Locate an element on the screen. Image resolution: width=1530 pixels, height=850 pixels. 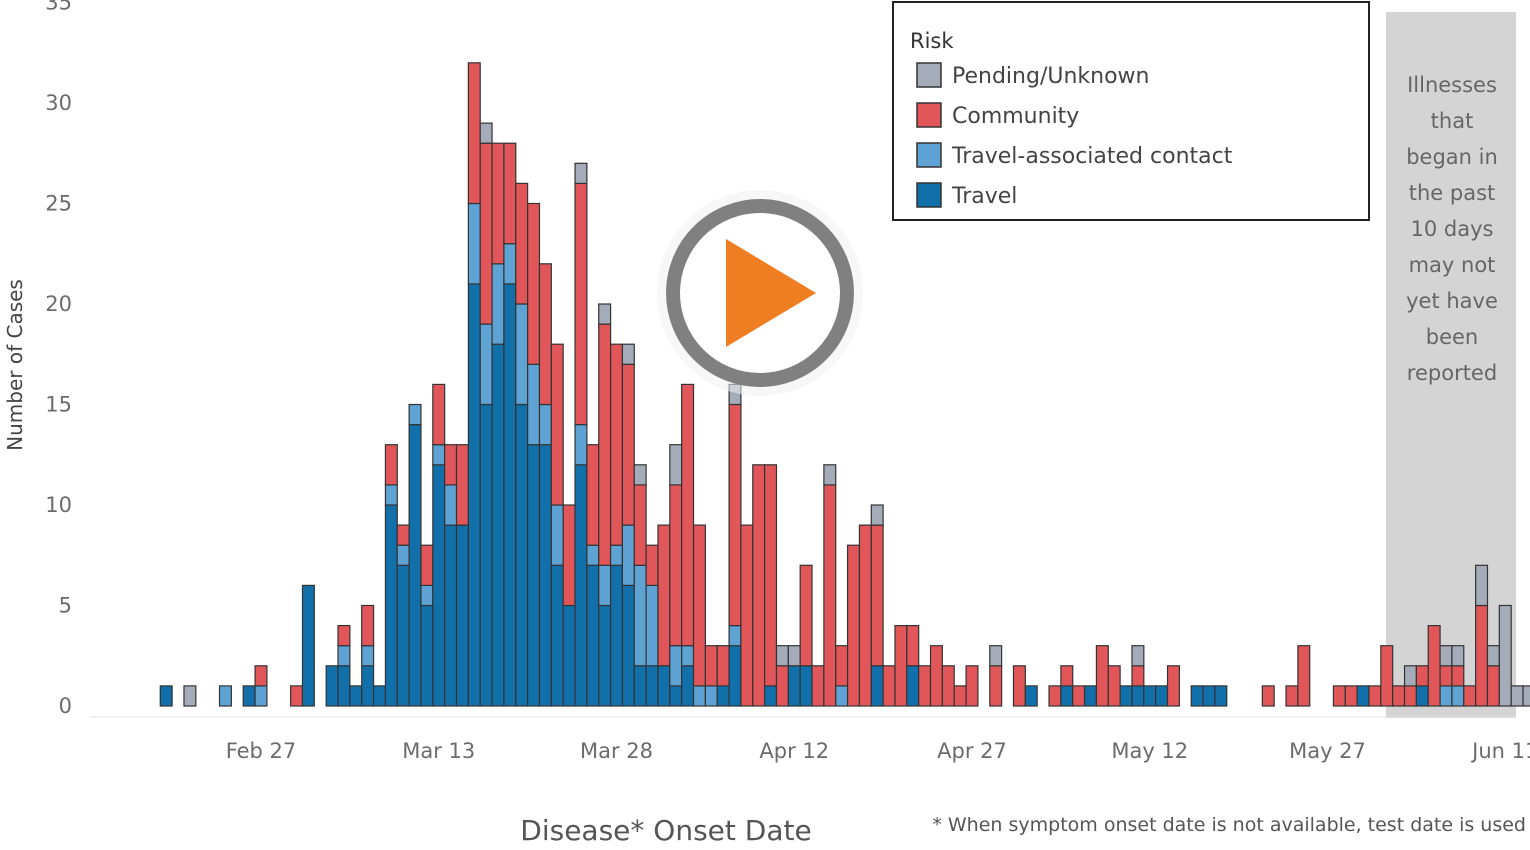
legend-swatch is located at coordinates (929, 75).